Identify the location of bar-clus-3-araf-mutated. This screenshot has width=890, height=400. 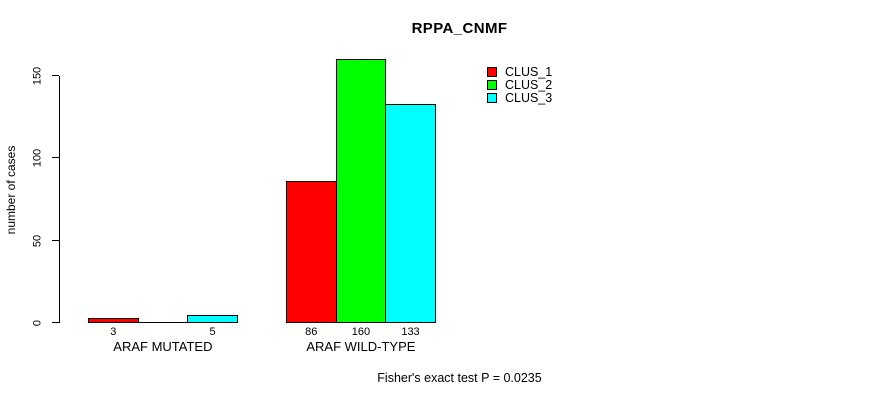
(212, 318).